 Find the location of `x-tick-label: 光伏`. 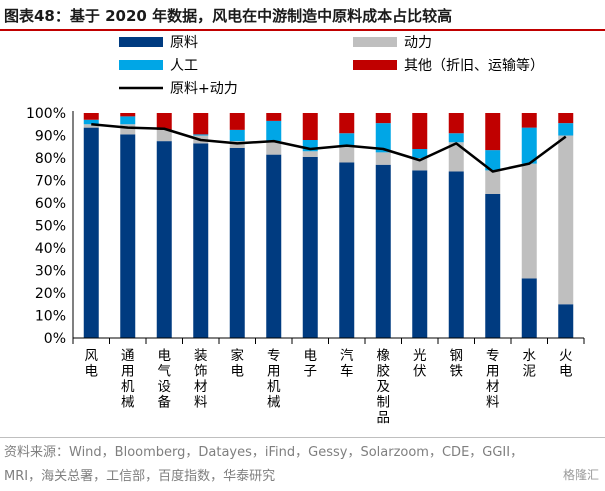

x-tick-label: 光伏 is located at coordinates (420, 364).